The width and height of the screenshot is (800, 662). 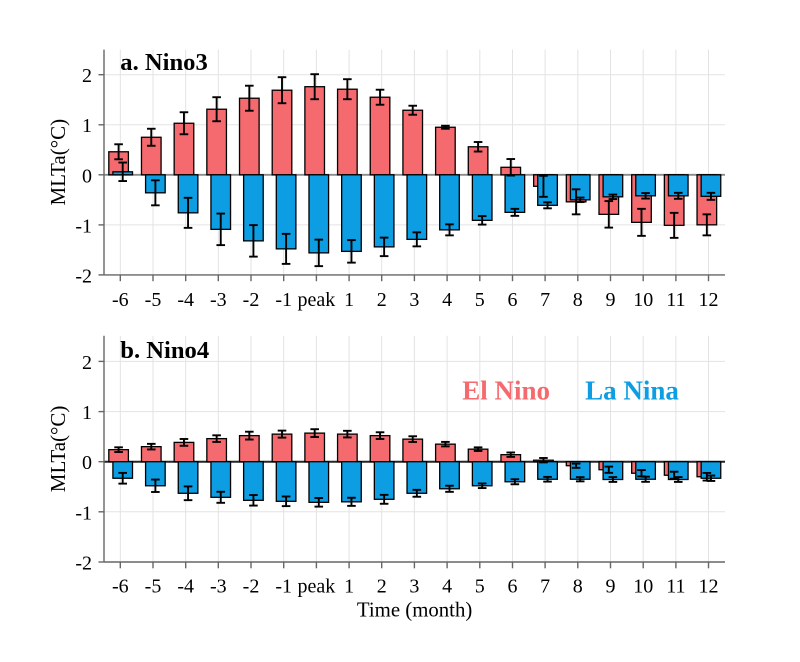 What do you see at coordinates (414, 610) in the screenshot?
I see `svg-text: Time (month)` at bounding box center [414, 610].